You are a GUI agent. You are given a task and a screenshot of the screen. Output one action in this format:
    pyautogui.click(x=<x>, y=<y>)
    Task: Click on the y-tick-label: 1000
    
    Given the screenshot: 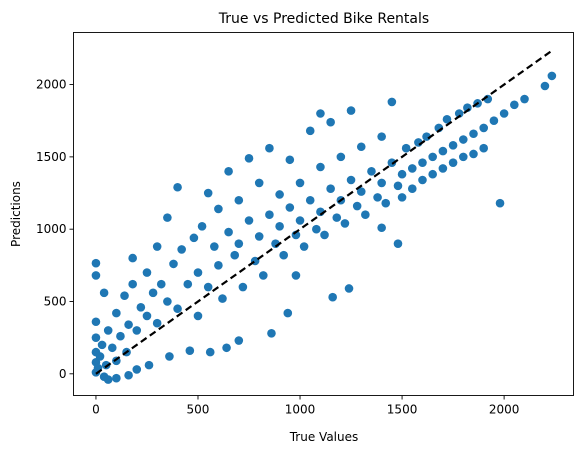 What is the action you would take?
    pyautogui.click(x=51, y=229)
    